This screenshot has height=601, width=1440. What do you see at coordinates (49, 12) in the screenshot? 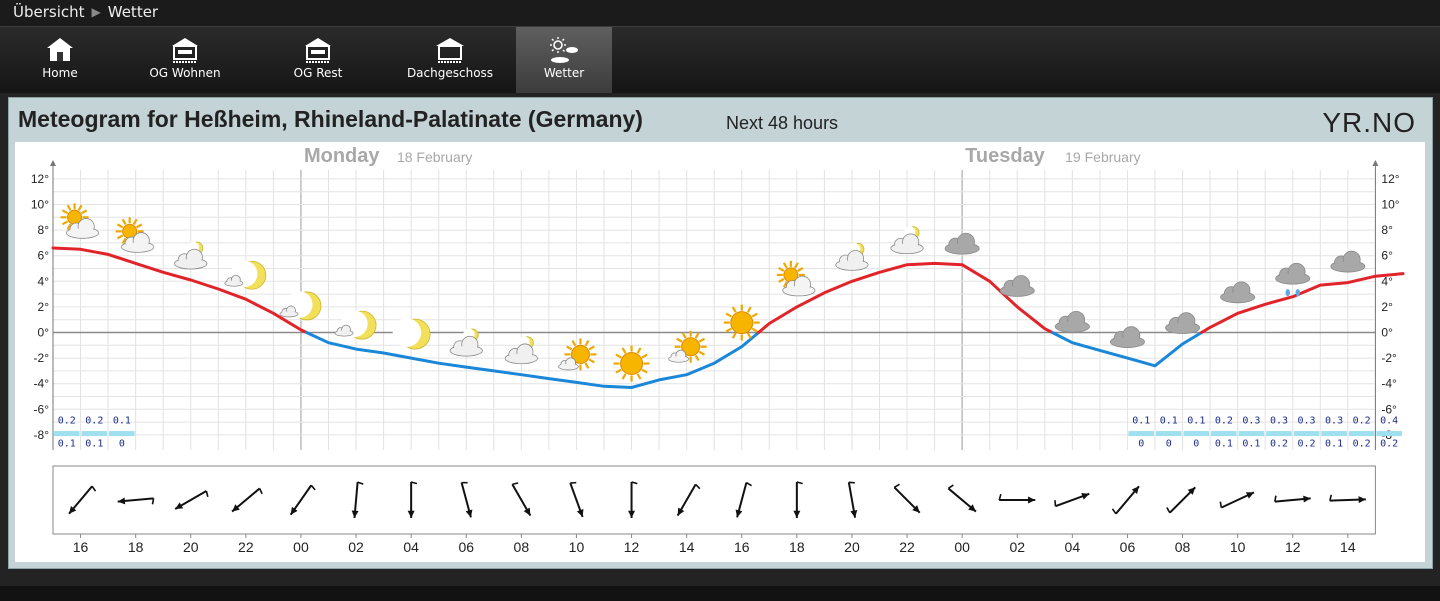
I see `breadcrumb-overview: Übersicht` at bounding box center [49, 12].